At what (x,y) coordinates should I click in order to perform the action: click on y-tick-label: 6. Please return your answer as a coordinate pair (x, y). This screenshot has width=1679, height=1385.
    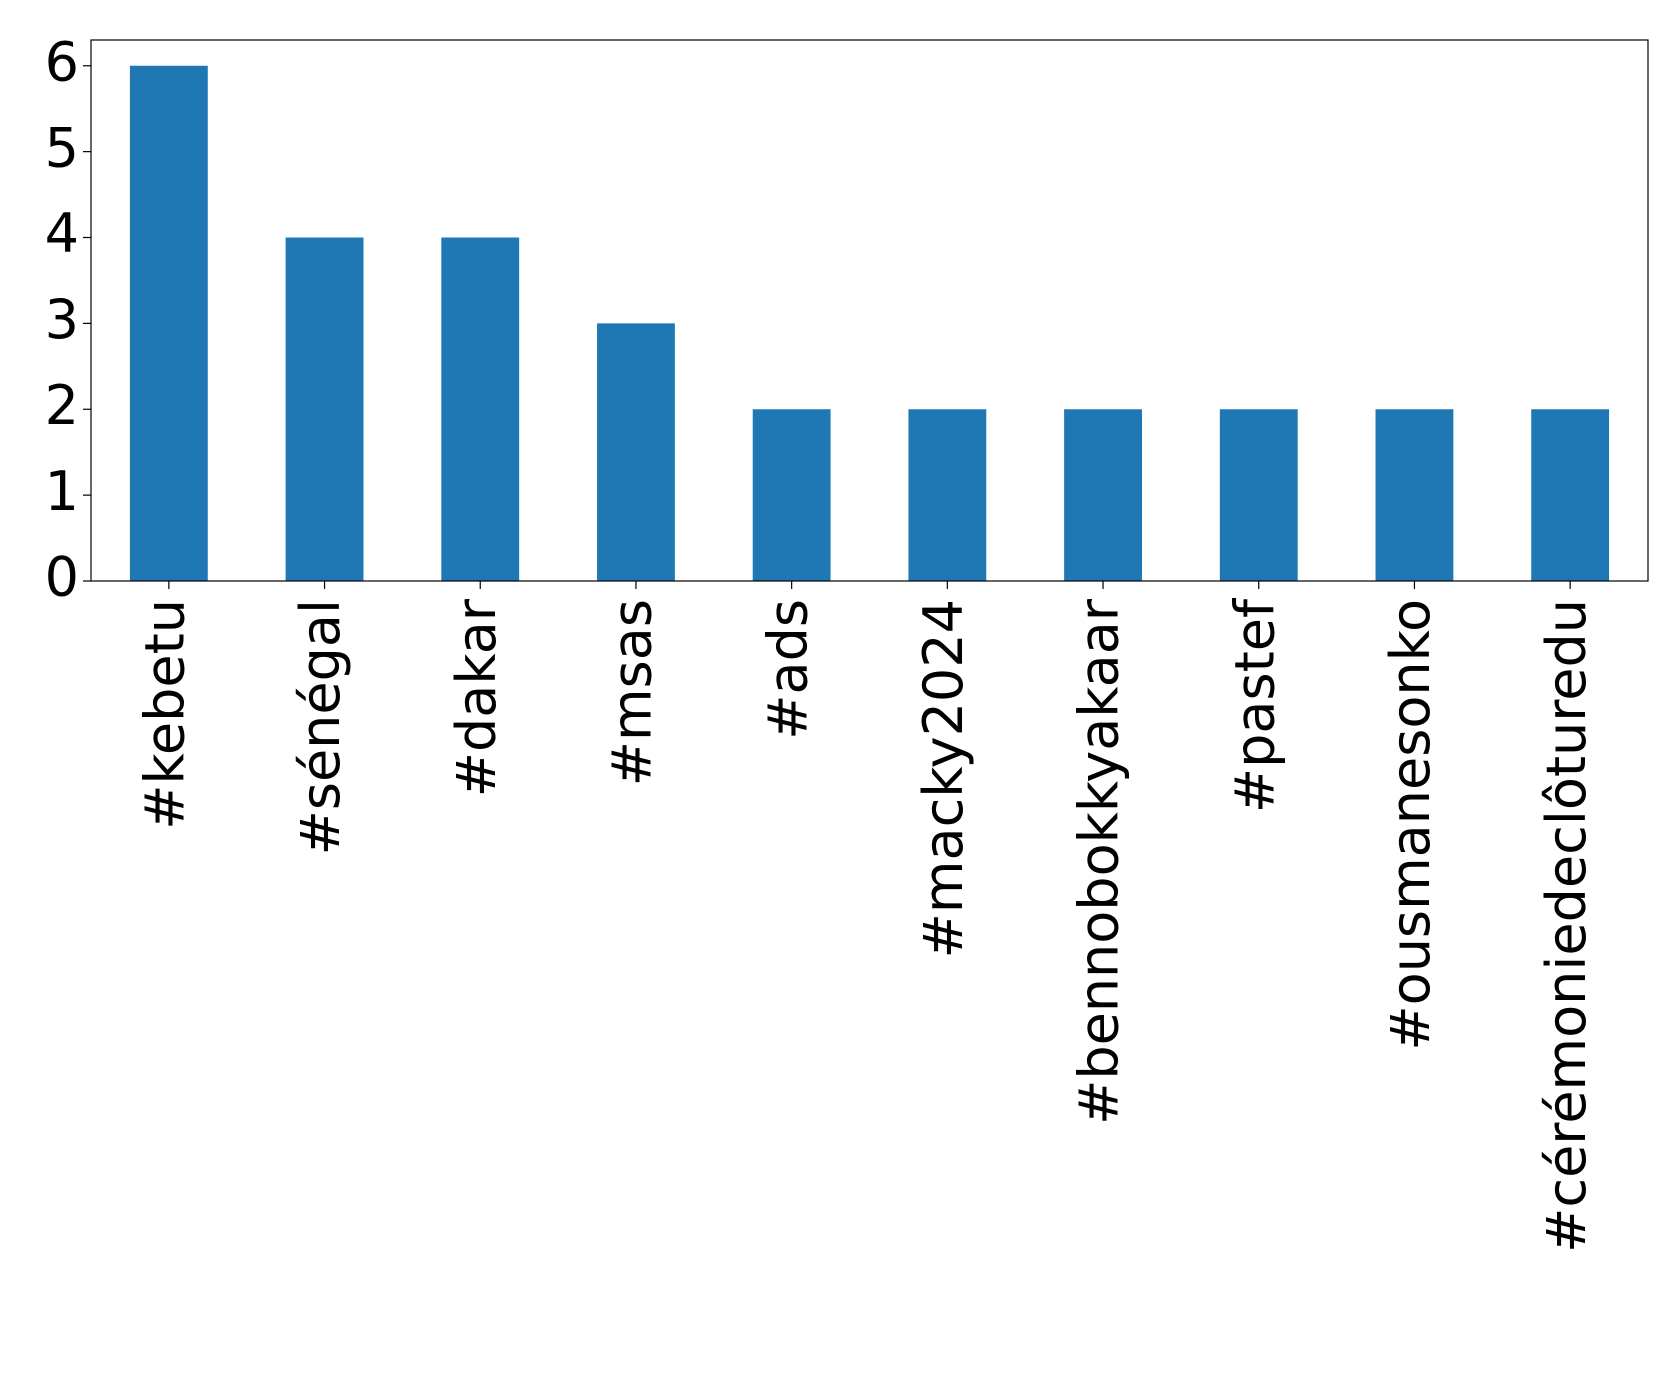
    Looking at the image, I should click on (62, 61).